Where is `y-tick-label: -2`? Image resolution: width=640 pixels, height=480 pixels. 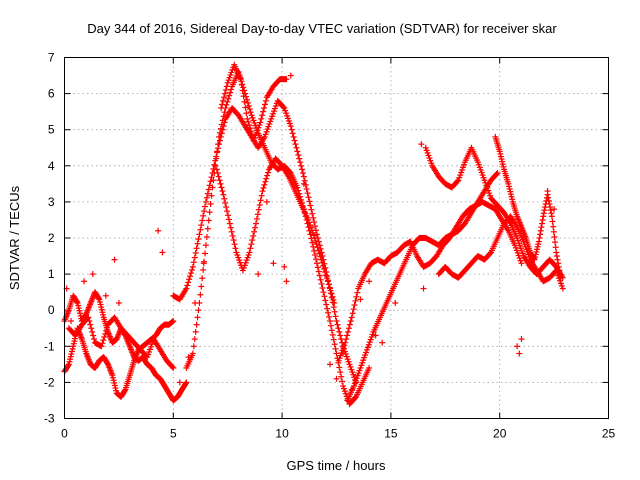 y-tick-label: -2 is located at coordinates (49, 382).